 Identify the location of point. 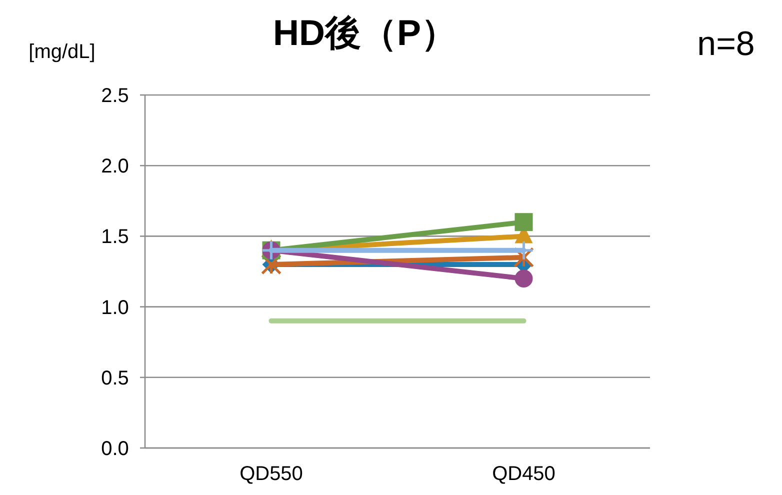
(523, 279).